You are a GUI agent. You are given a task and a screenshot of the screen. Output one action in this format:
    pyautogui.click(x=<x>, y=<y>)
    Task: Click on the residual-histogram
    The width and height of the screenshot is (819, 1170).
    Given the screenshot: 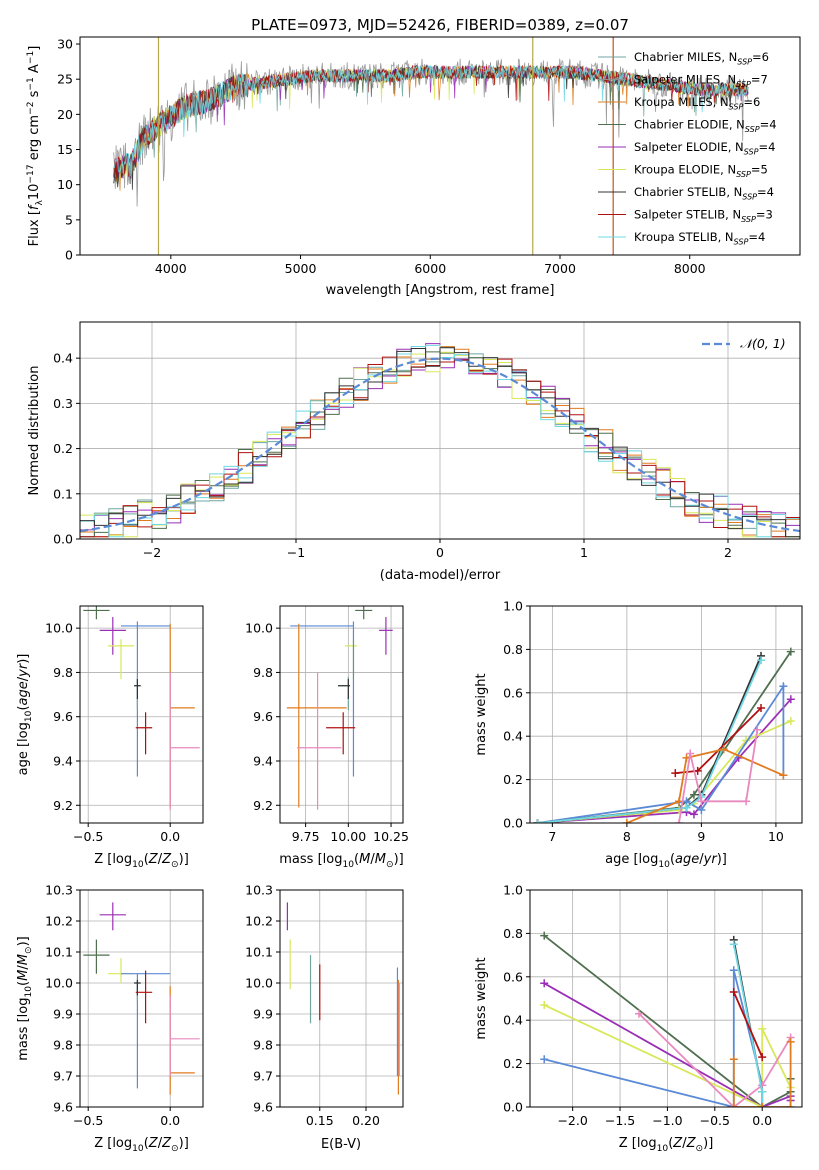 What is the action you would take?
    pyautogui.click(x=440, y=444)
    